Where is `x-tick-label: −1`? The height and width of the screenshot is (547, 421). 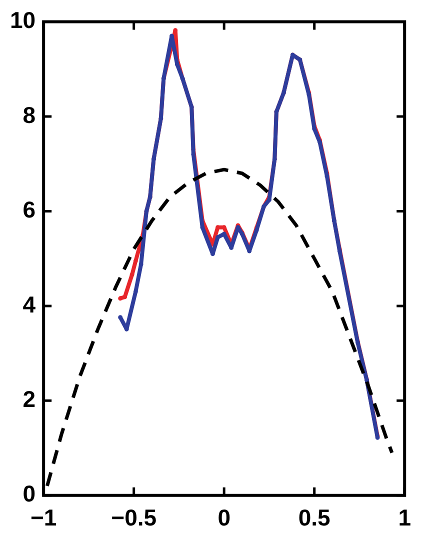
x-tick-label: −1 is located at coordinates (43, 517).